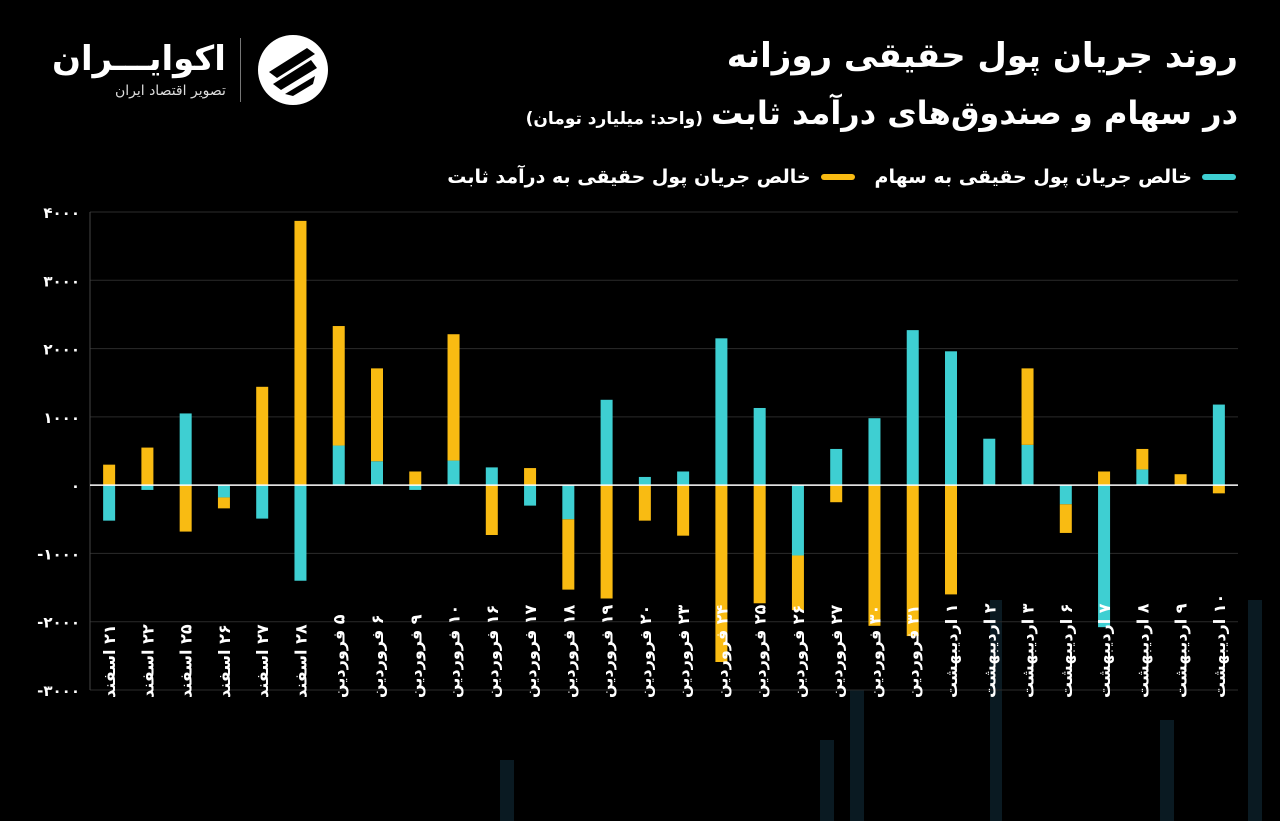  What do you see at coordinates (224, 661) in the screenshot?
I see `x-tick-label: ۲۶ اسفند` at bounding box center [224, 661].